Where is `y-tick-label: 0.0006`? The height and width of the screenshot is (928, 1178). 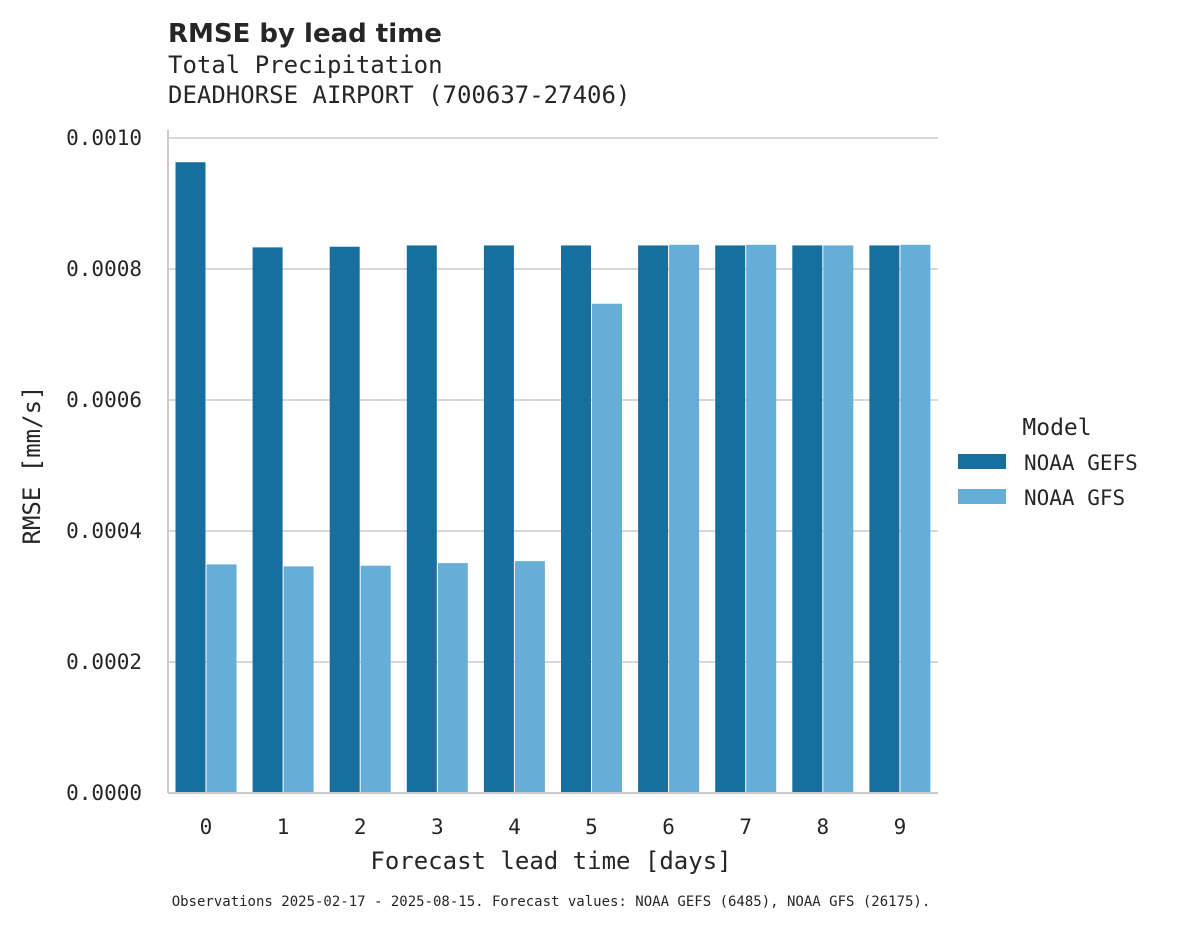
y-tick-label: 0.0006 is located at coordinates (104, 400).